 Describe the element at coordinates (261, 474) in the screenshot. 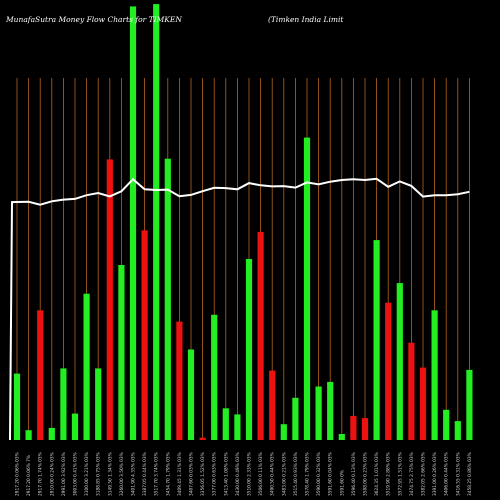

I see `x-tick-label: 3506.00 0.11% 03%` at that location.